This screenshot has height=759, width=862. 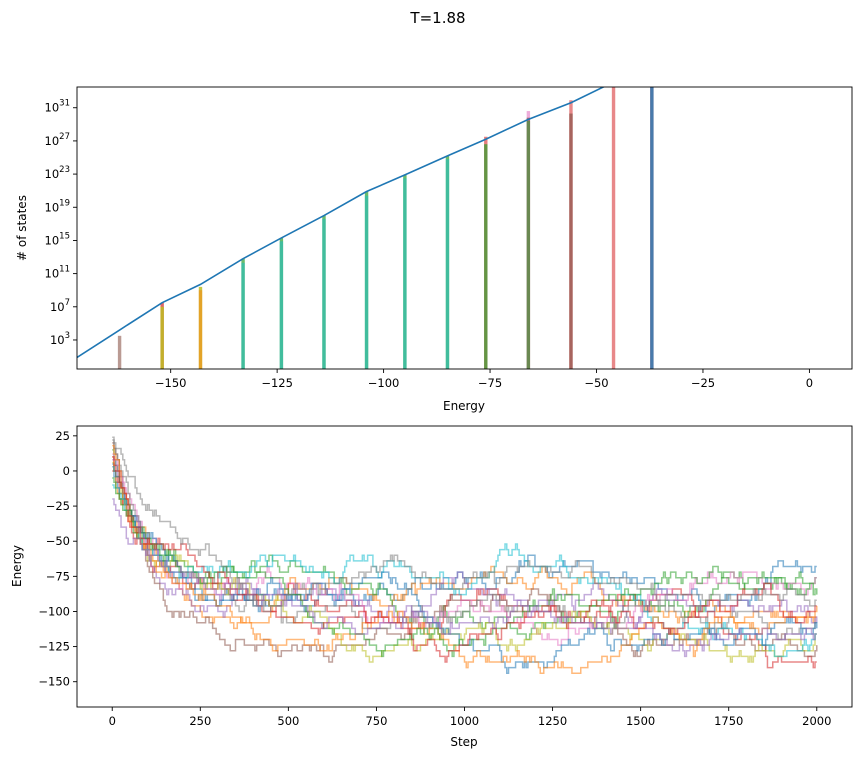 I want to click on x-tick-label: 500, so click(x=288, y=721).